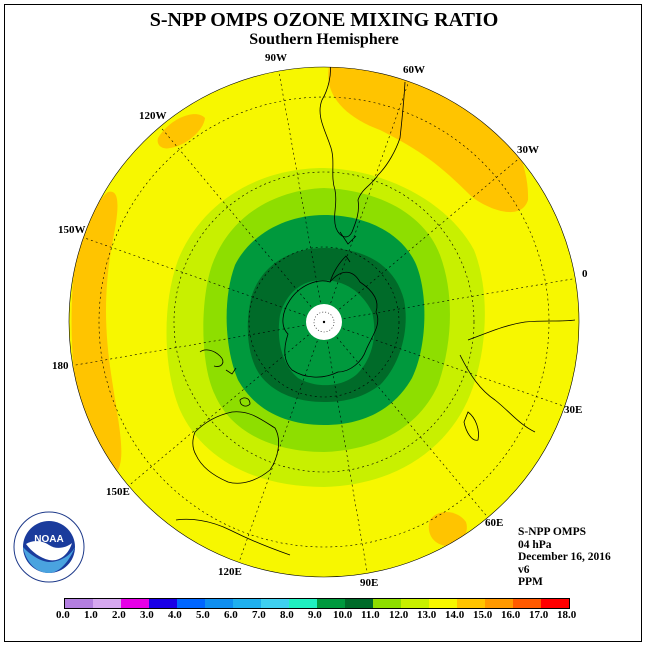 The width and height of the screenshot is (648, 648). I want to click on coast-australia, so click(236, 447).